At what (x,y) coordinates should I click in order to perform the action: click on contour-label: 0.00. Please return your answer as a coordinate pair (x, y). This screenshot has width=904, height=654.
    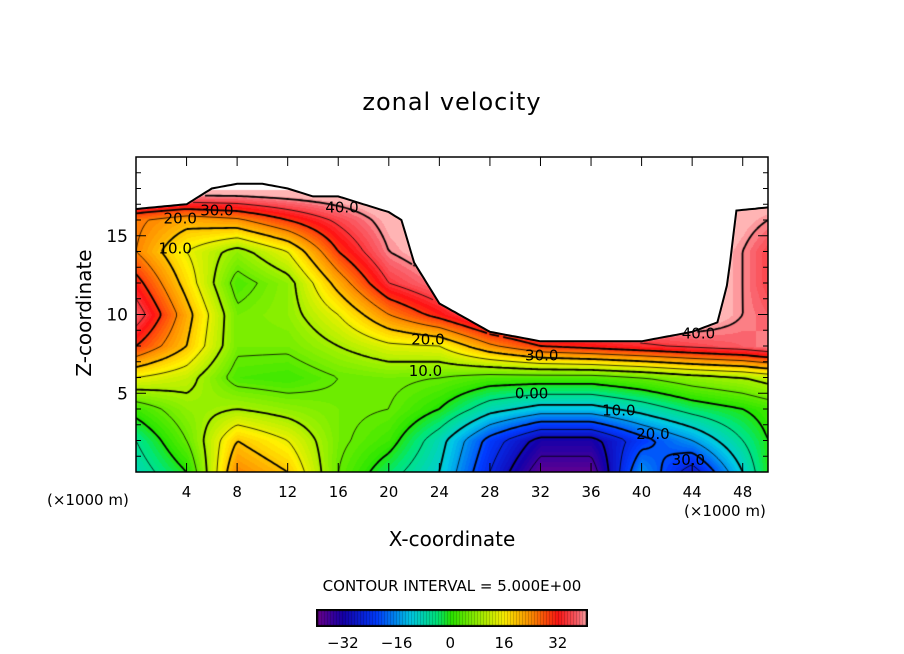
    Looking at the image, I should click on (531, 393).